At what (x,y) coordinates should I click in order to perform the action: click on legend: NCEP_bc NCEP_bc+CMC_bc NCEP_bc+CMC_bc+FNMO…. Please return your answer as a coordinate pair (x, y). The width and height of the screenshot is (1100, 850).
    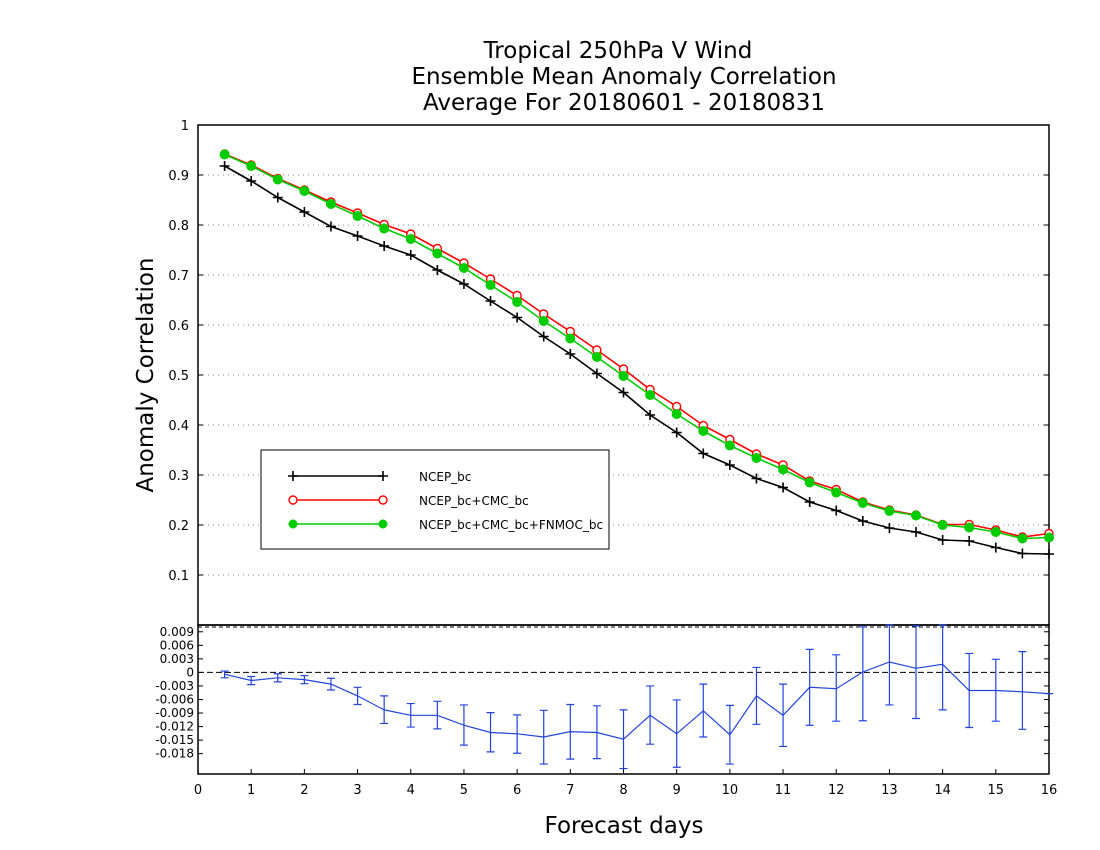
    Looking at the image, I should click on (435, 499).